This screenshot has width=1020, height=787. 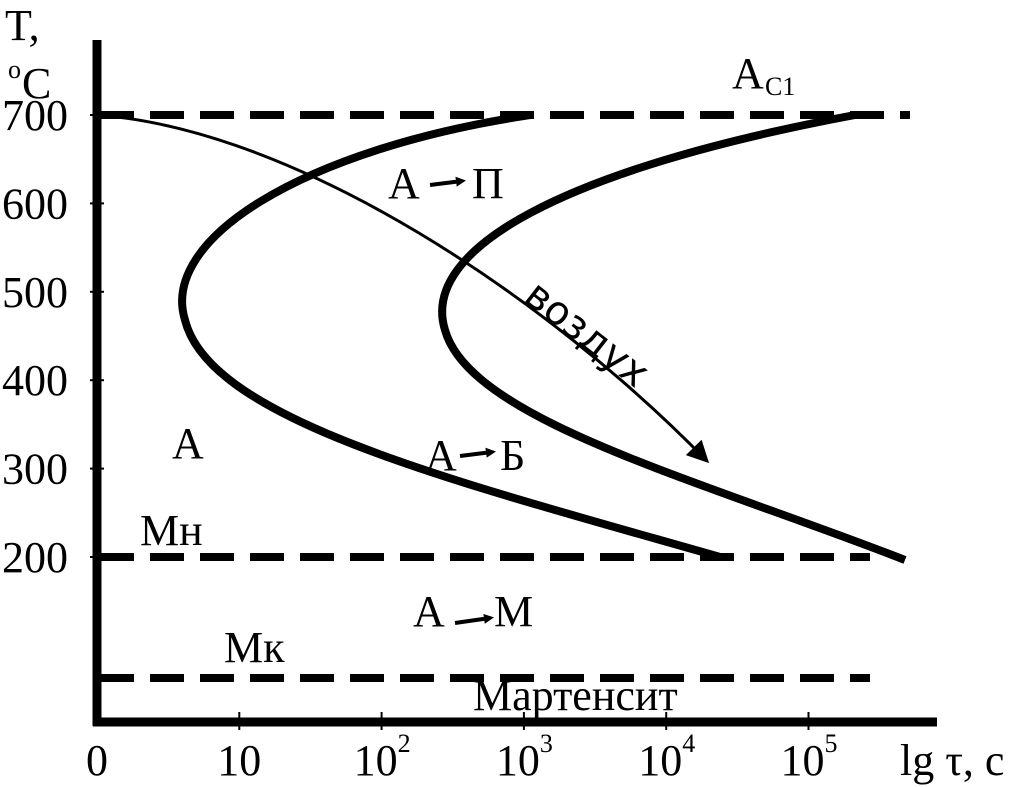 What do you see at coordinates (831, 743) in the screenshot?
I see `x-tick-exp: 5` at bounding box center [831, 743].